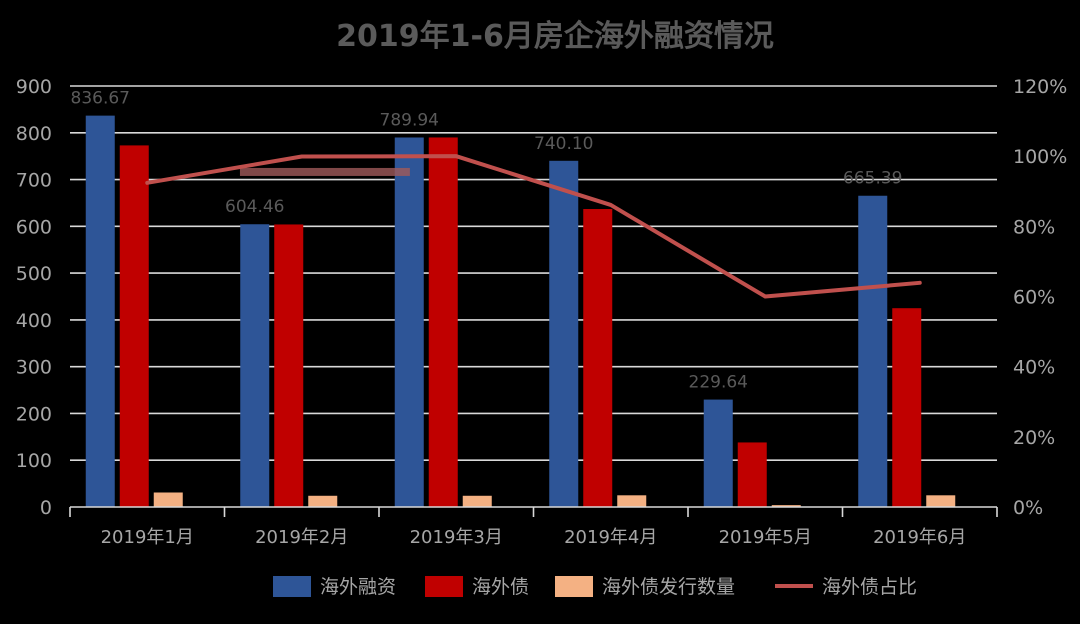 This screenshot has width=1080, height=624. What do you see at coordinates (555, 36) in the screenshot?
I see `chart-title: 2019年1-6月房企海外融资情况` at bounding box center [555, 36].